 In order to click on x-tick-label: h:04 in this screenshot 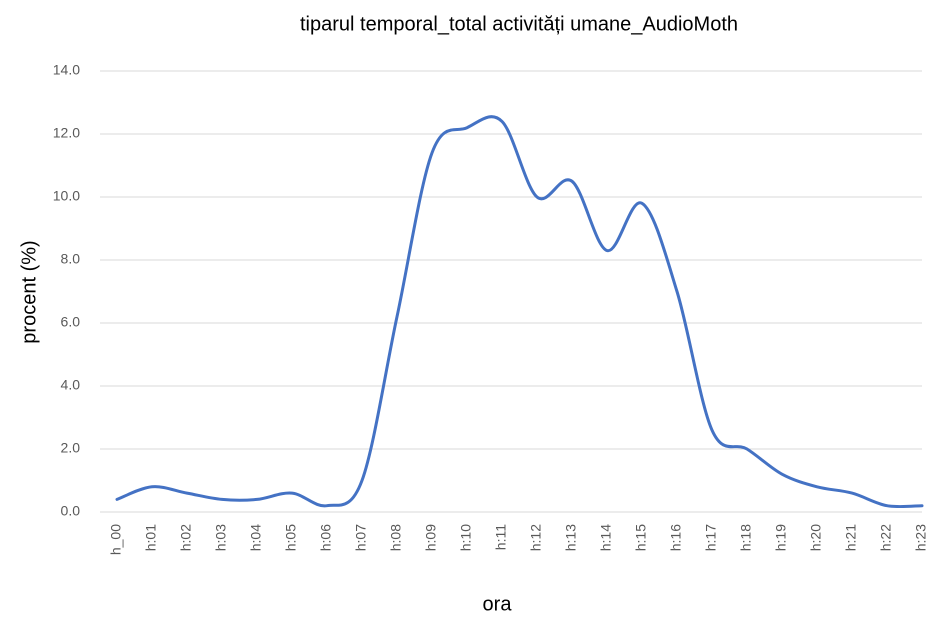, I will do `click(256, 537)`.